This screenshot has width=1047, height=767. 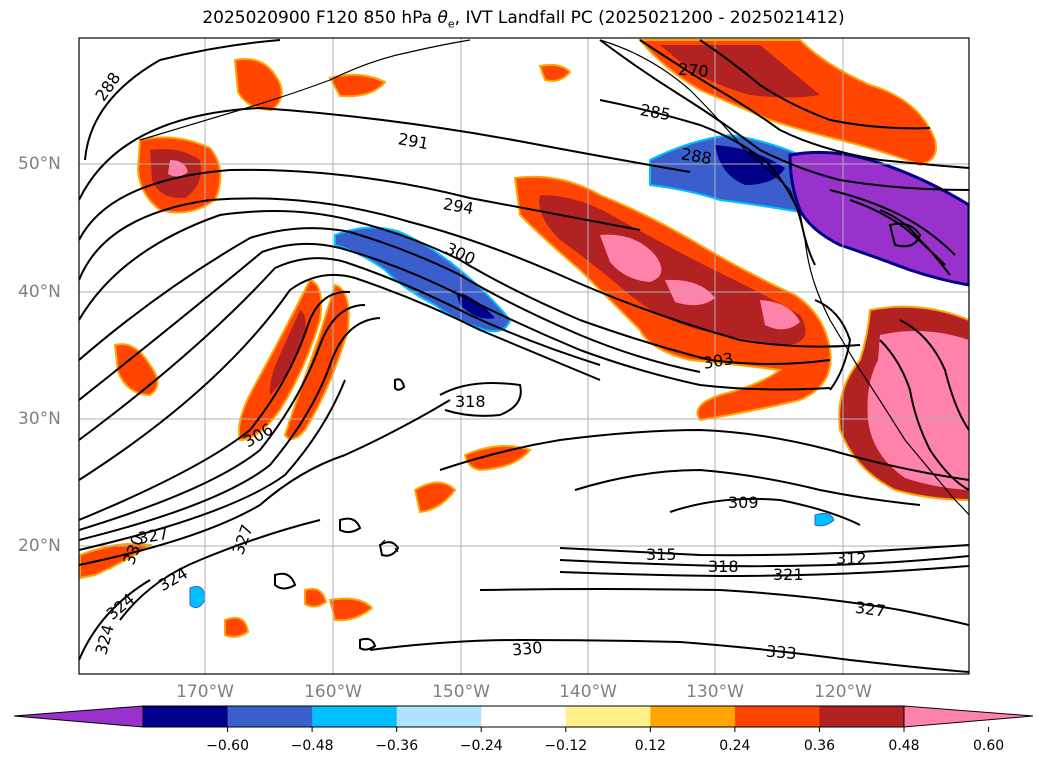 What do you see at coordinates (461, 692) in the screenshot?
I see `lon-label: 150°W` at bounding box center [461, 692].